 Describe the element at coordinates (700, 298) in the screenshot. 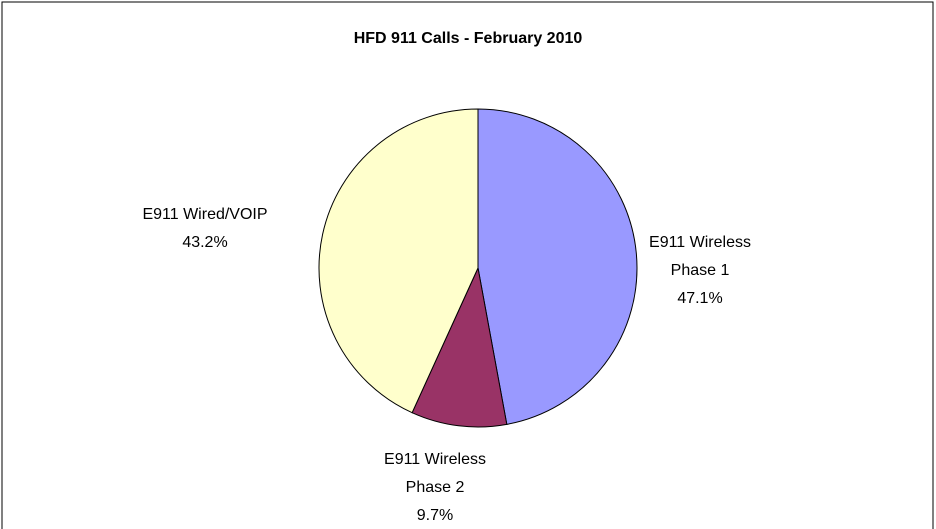

I see `value-label: 47.1%` at that location.